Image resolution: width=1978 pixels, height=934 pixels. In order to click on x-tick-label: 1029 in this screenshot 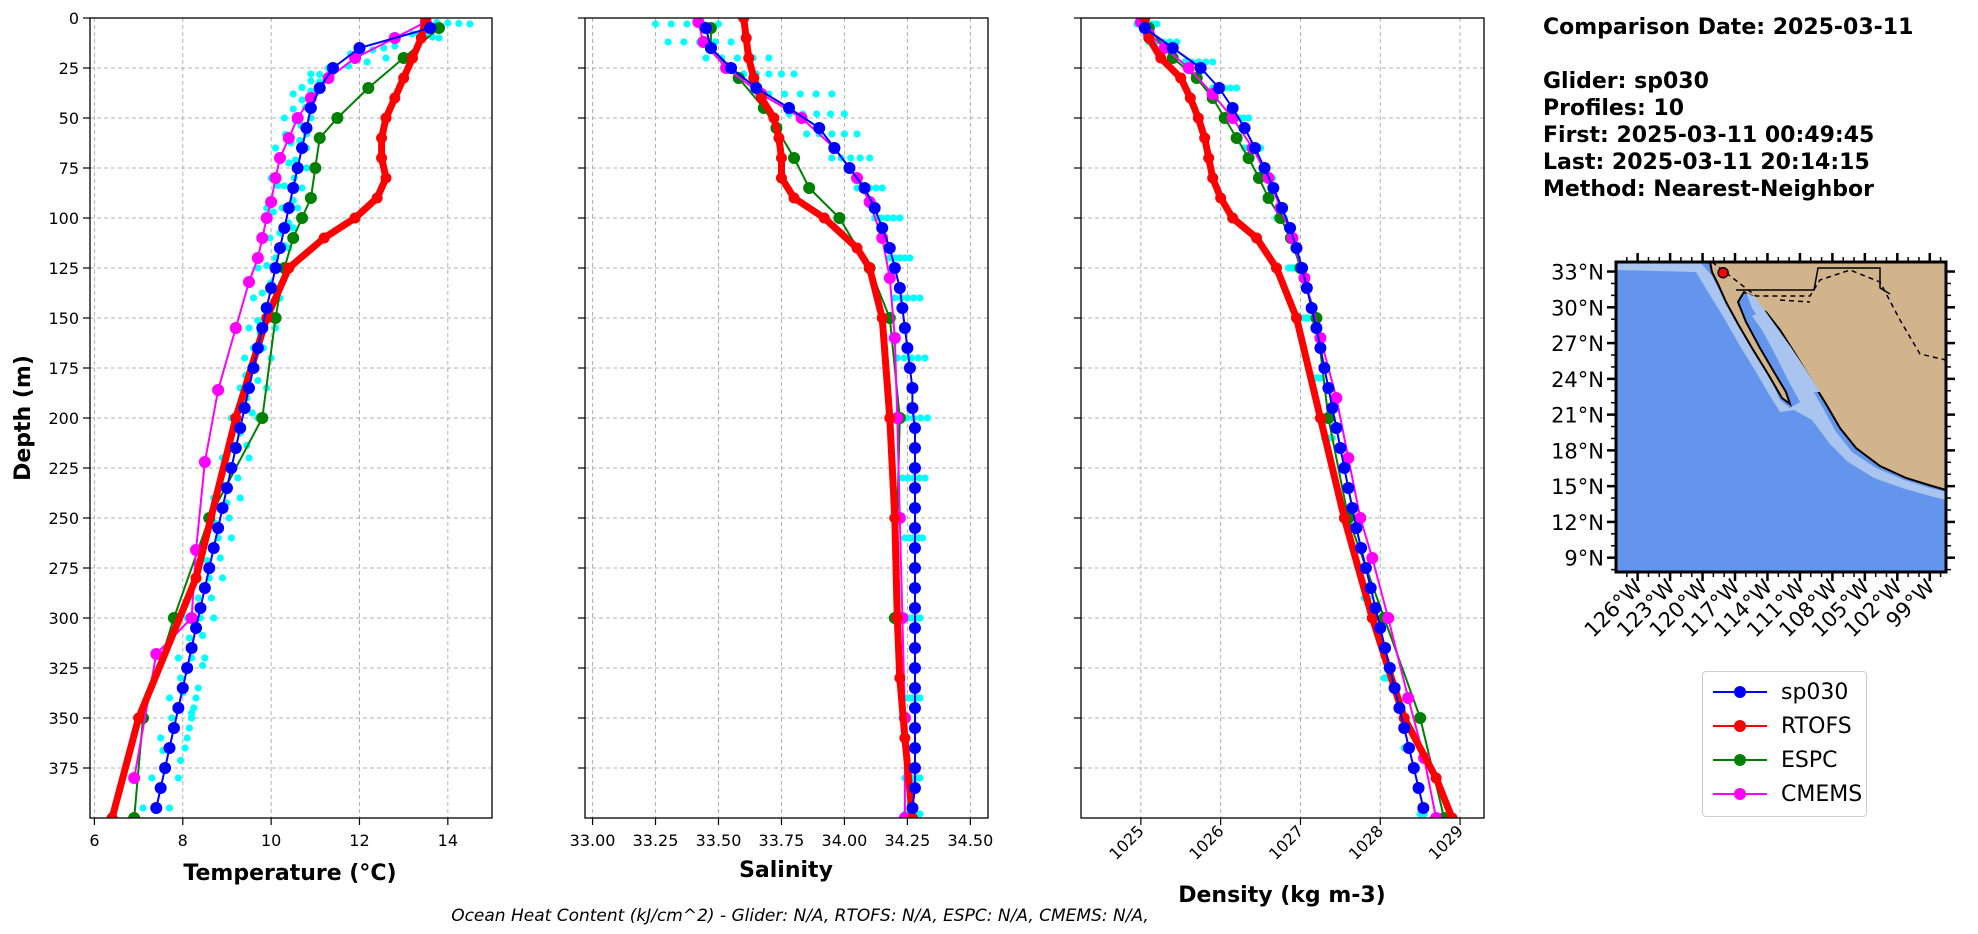, I will do `click(1446, 842)`.